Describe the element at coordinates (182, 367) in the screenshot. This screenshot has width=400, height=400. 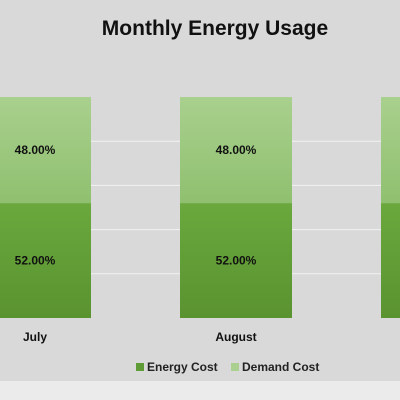
I see `legend-label-energy-cost: Energy Cost` at that location.